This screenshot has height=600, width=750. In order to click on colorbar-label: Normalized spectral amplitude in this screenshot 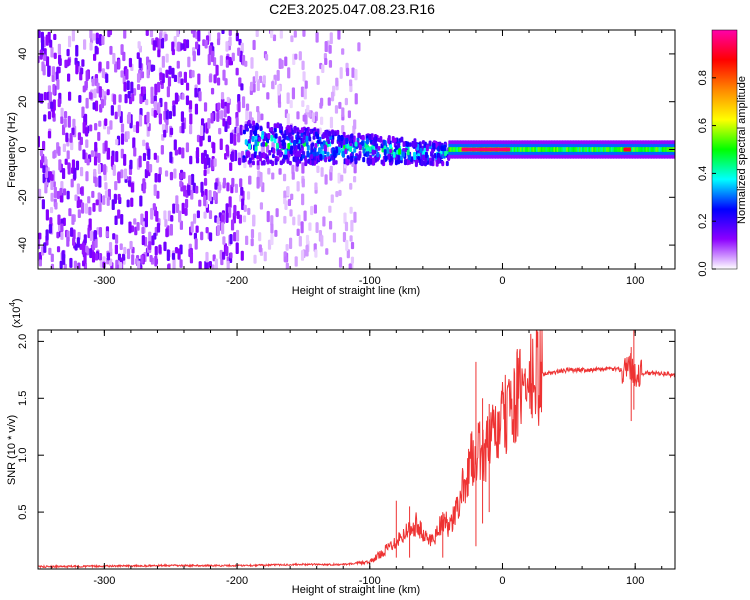, I will do `click(742, 150)`.